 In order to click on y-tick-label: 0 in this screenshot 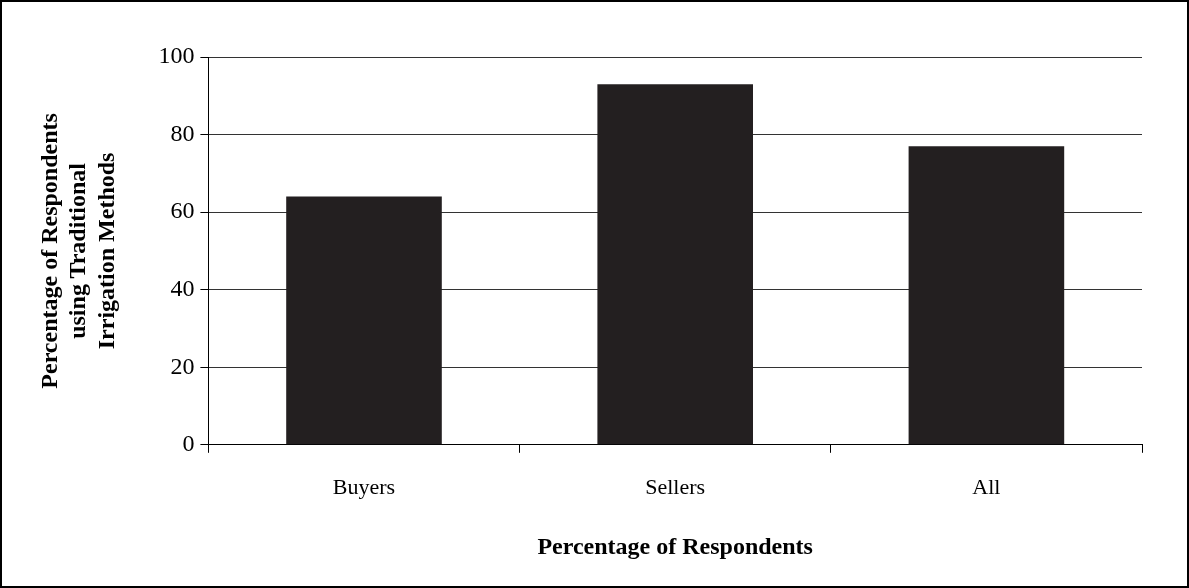, I will do `click(188, 443)`.